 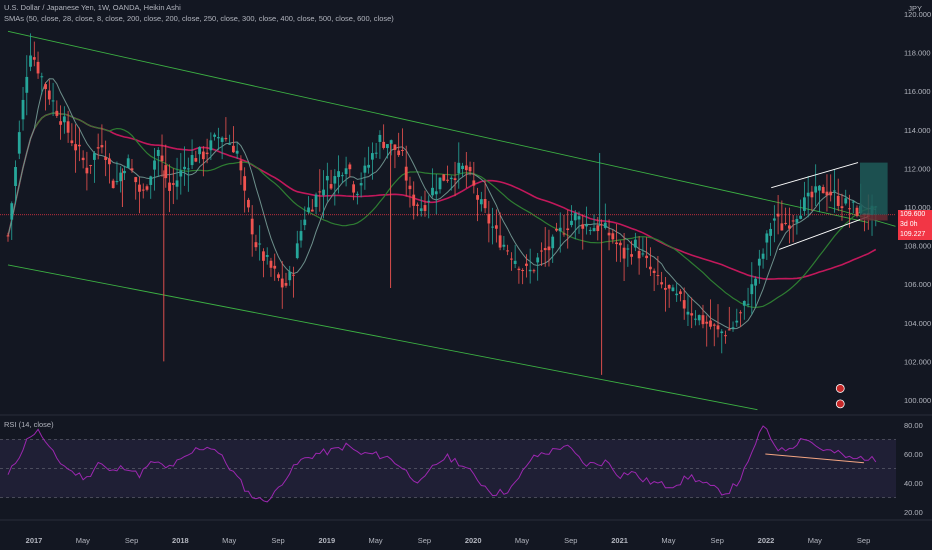 I want to click on time-tick-label: 2022, so click(x=766, y=540).